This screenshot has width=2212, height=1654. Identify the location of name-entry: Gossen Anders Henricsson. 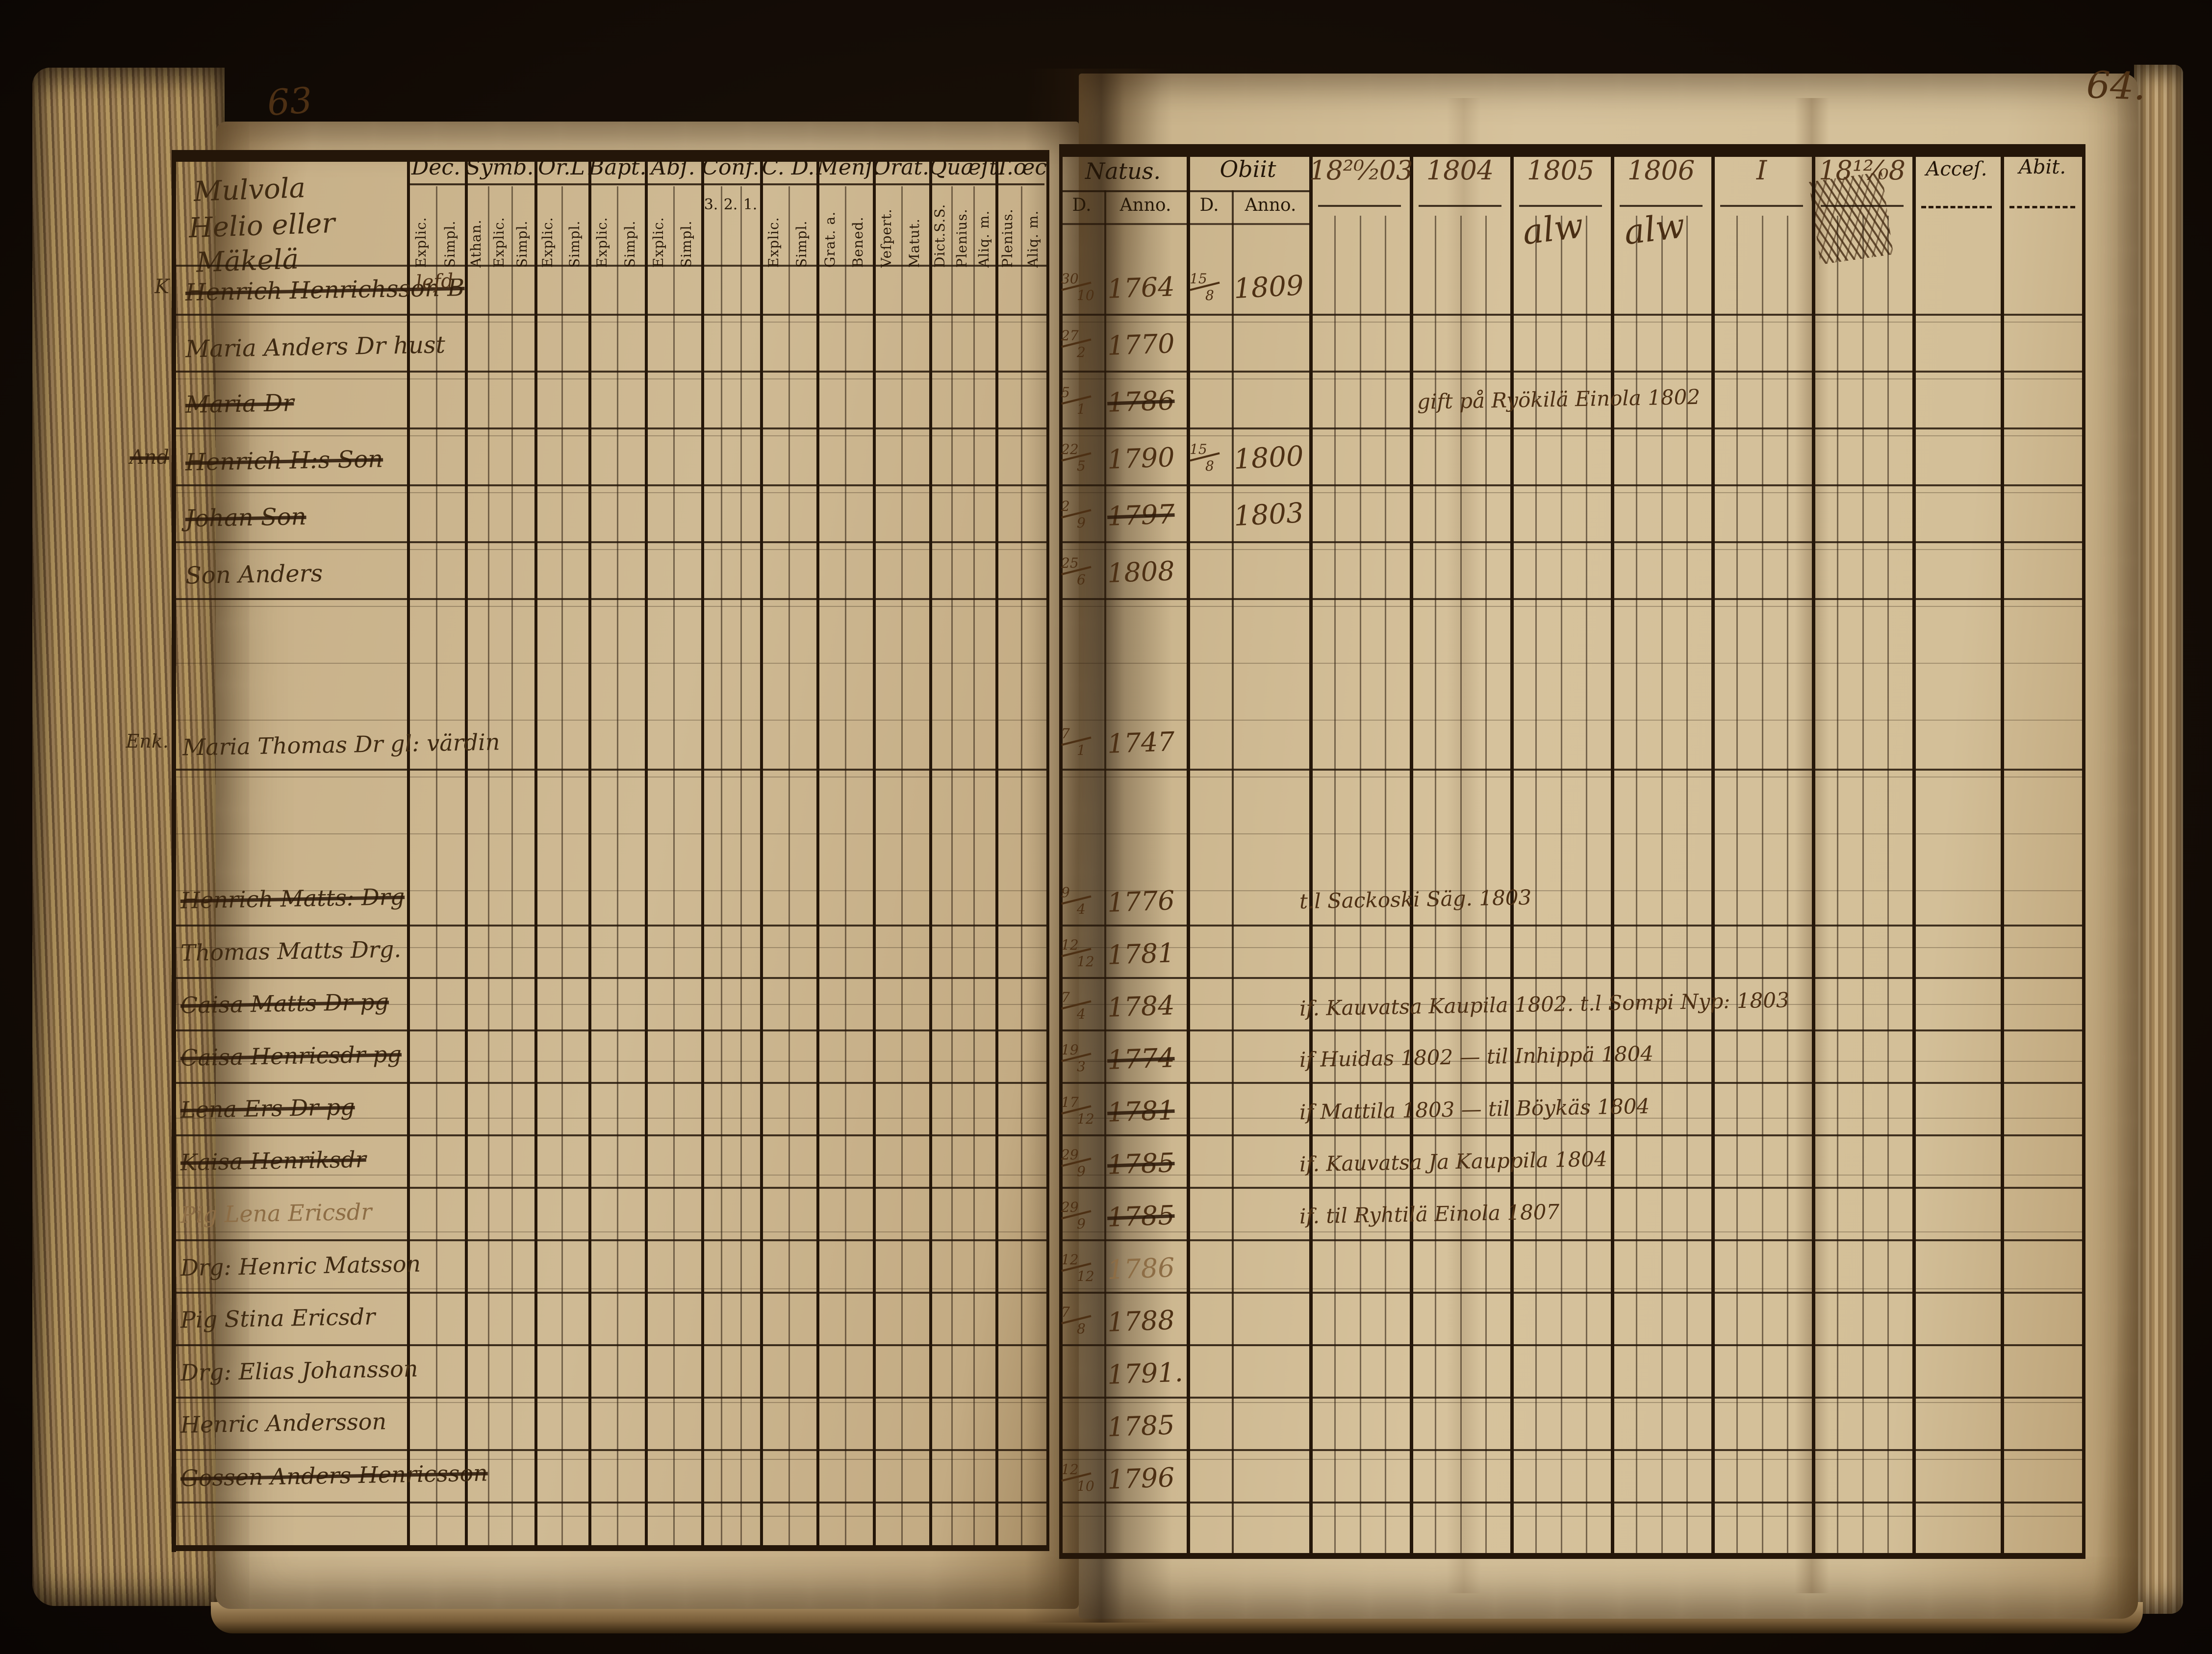
(334, 1475).